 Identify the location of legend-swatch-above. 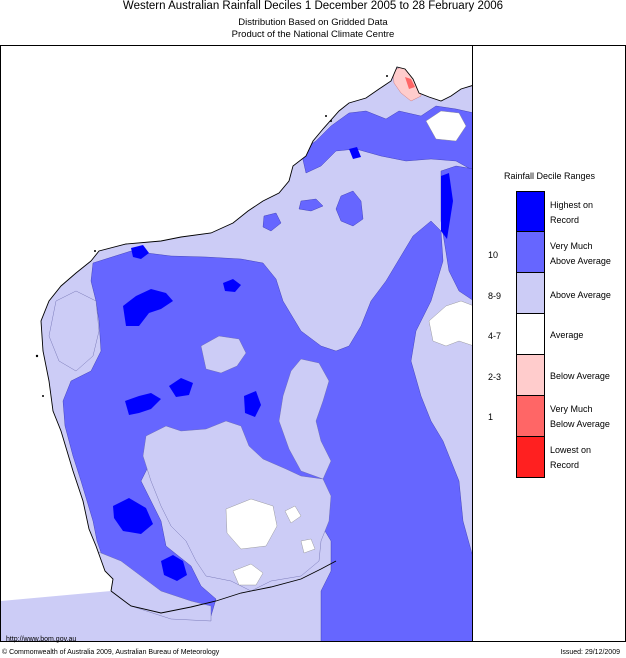
(530, 293).